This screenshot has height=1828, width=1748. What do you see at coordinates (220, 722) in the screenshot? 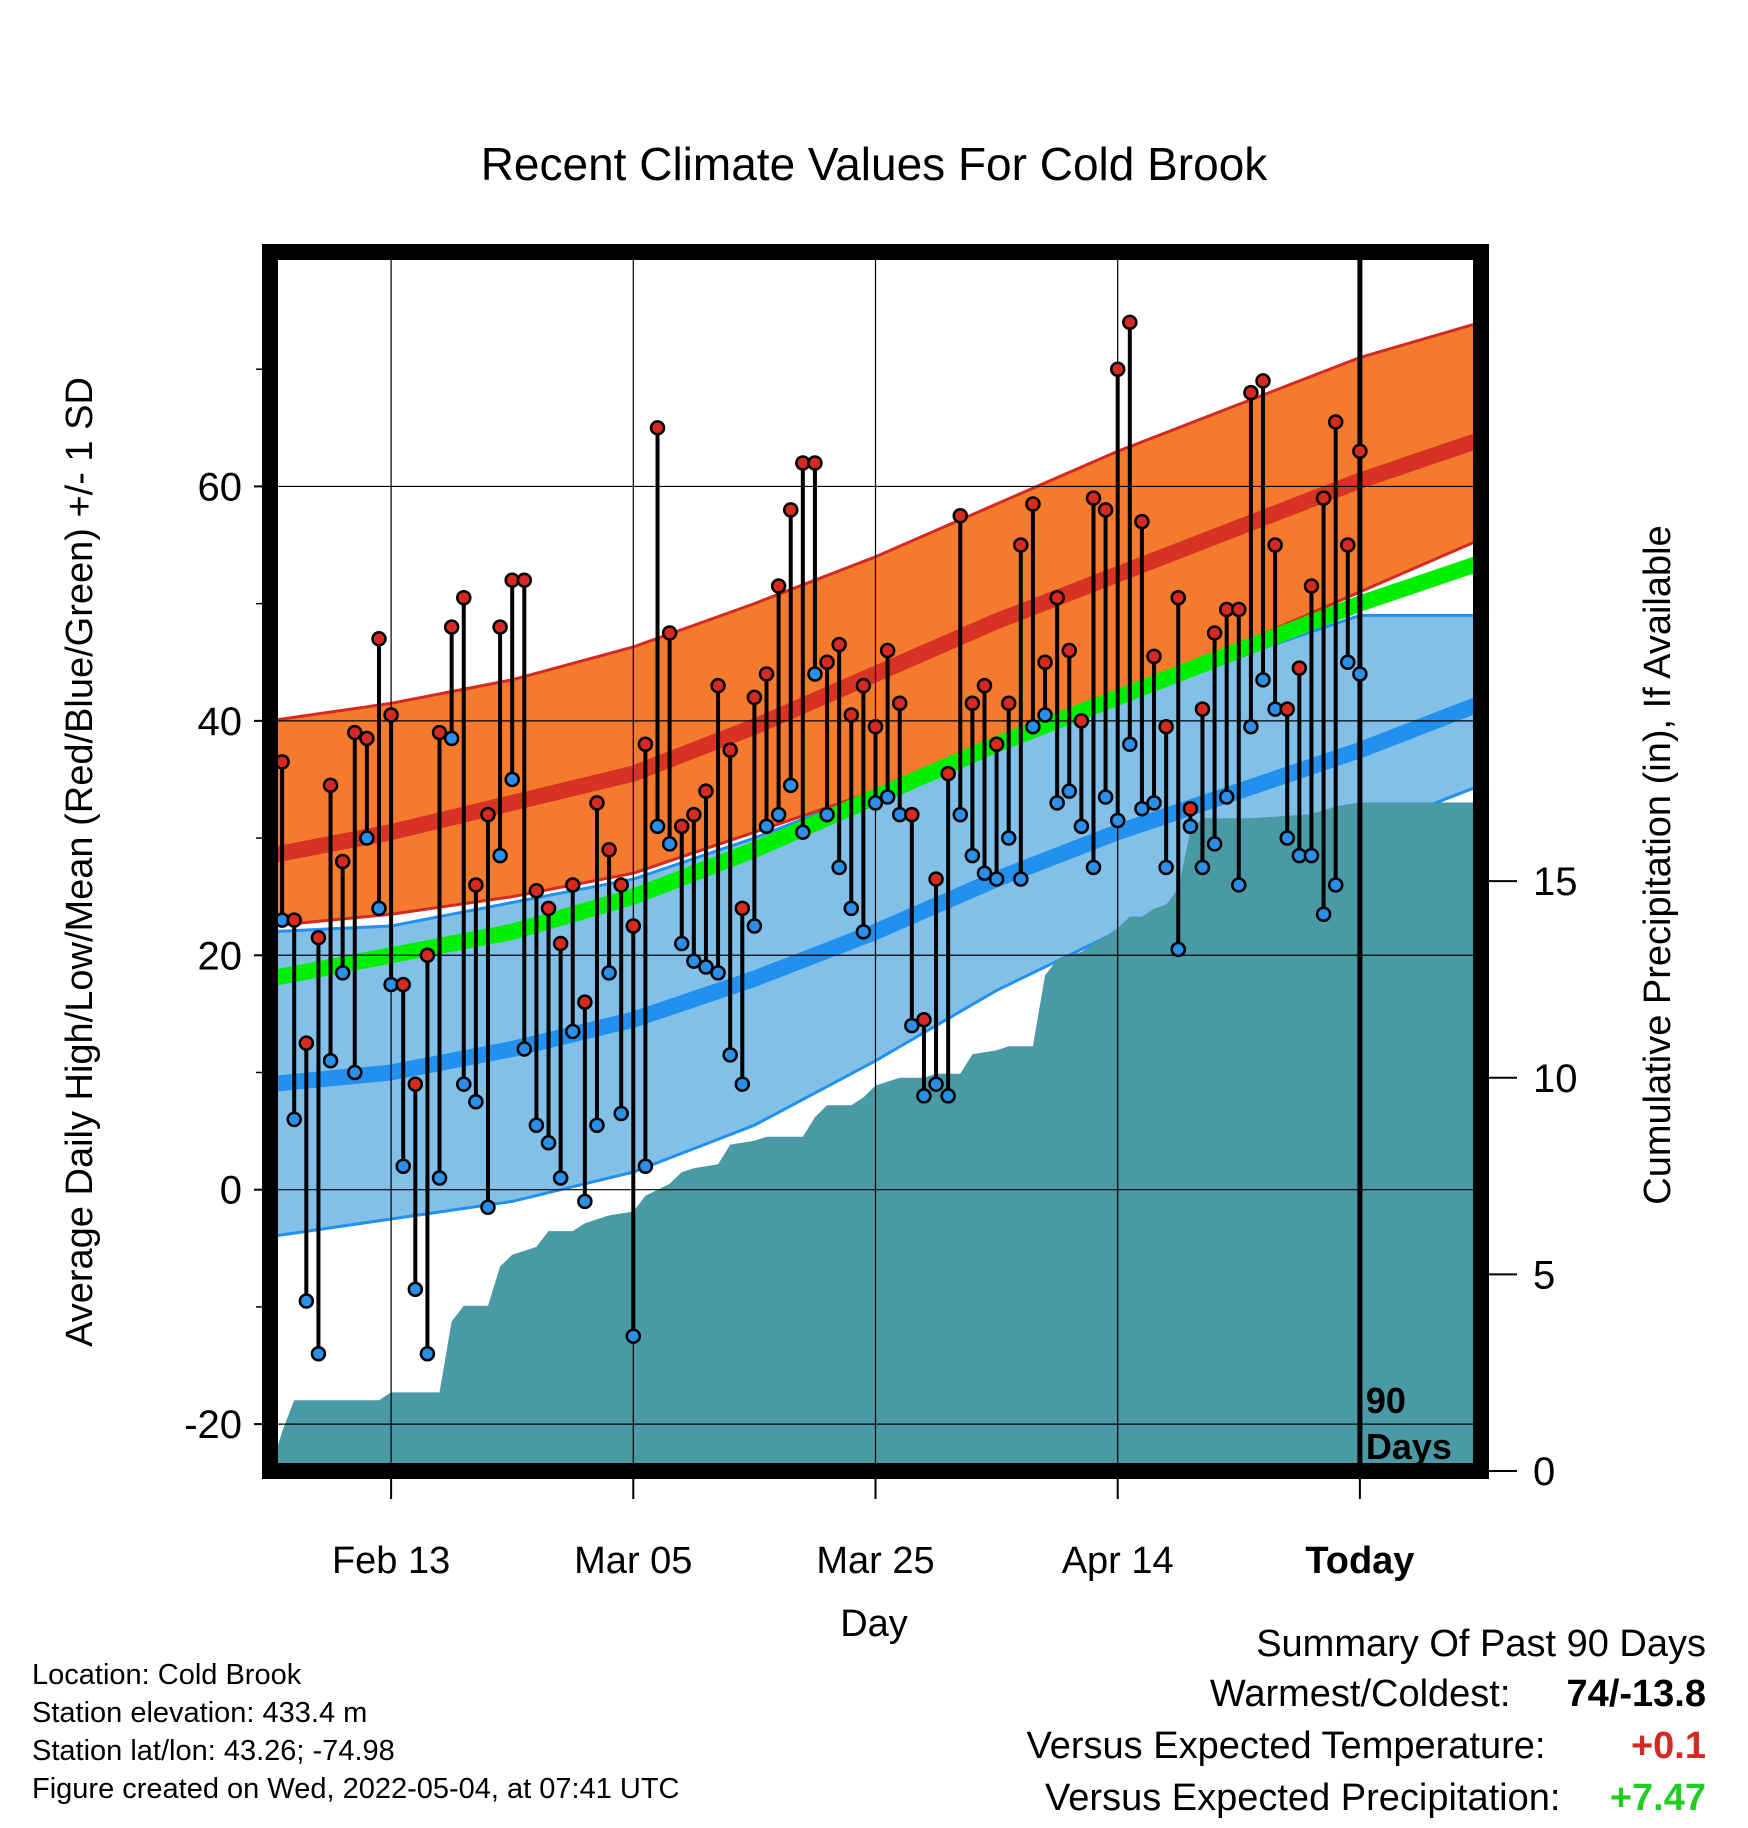
I see `y-tick-label: 40` at bounding box center [220, 722].